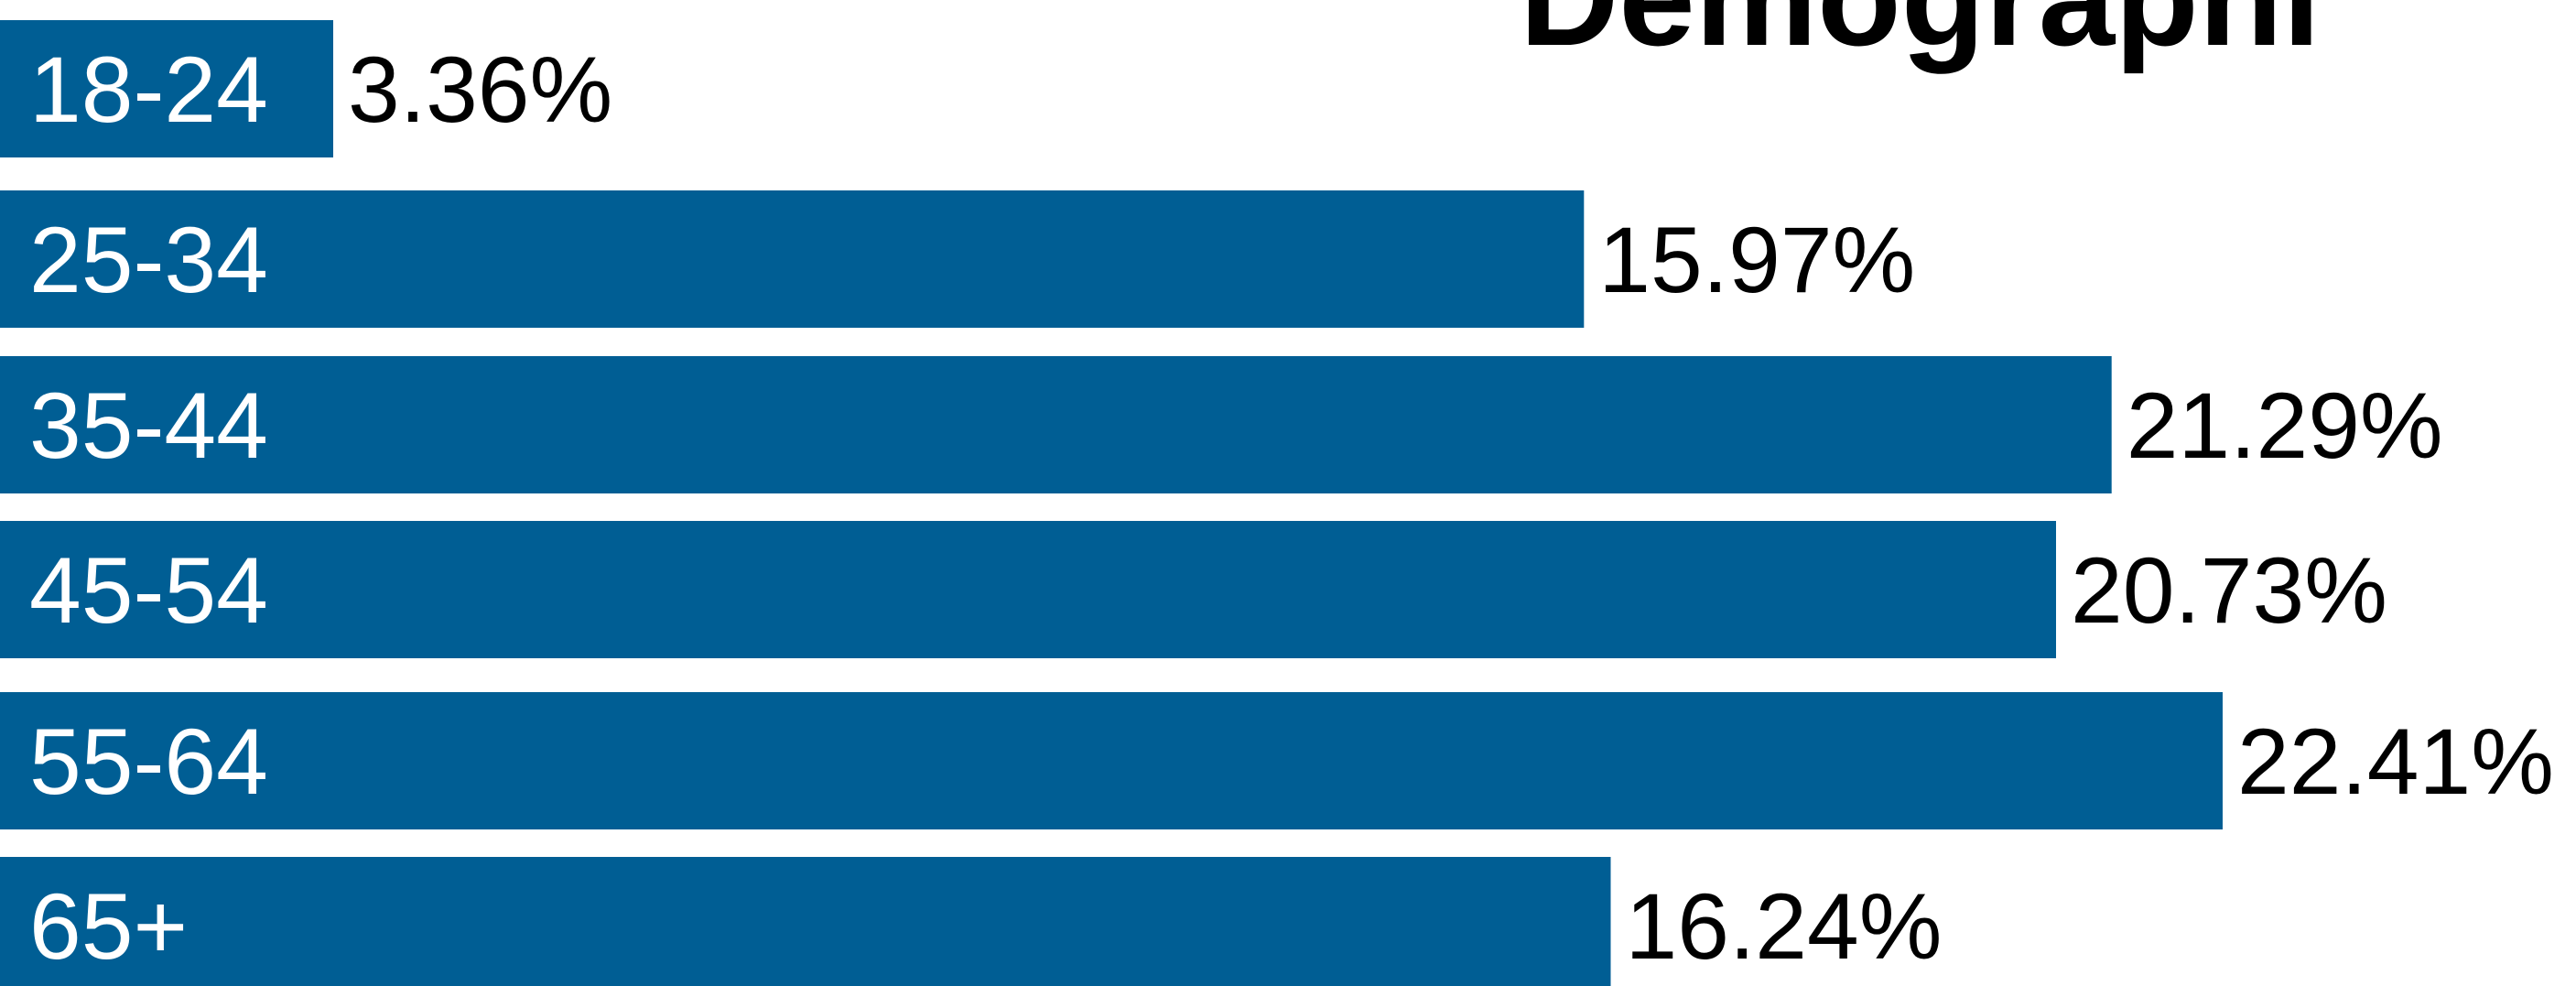 This screenshot has height=986, width=2576. What do you see at coordinates (149, 260) in the screenshot?
I see `category-label: 25-34` at bounding box center [149, 260].